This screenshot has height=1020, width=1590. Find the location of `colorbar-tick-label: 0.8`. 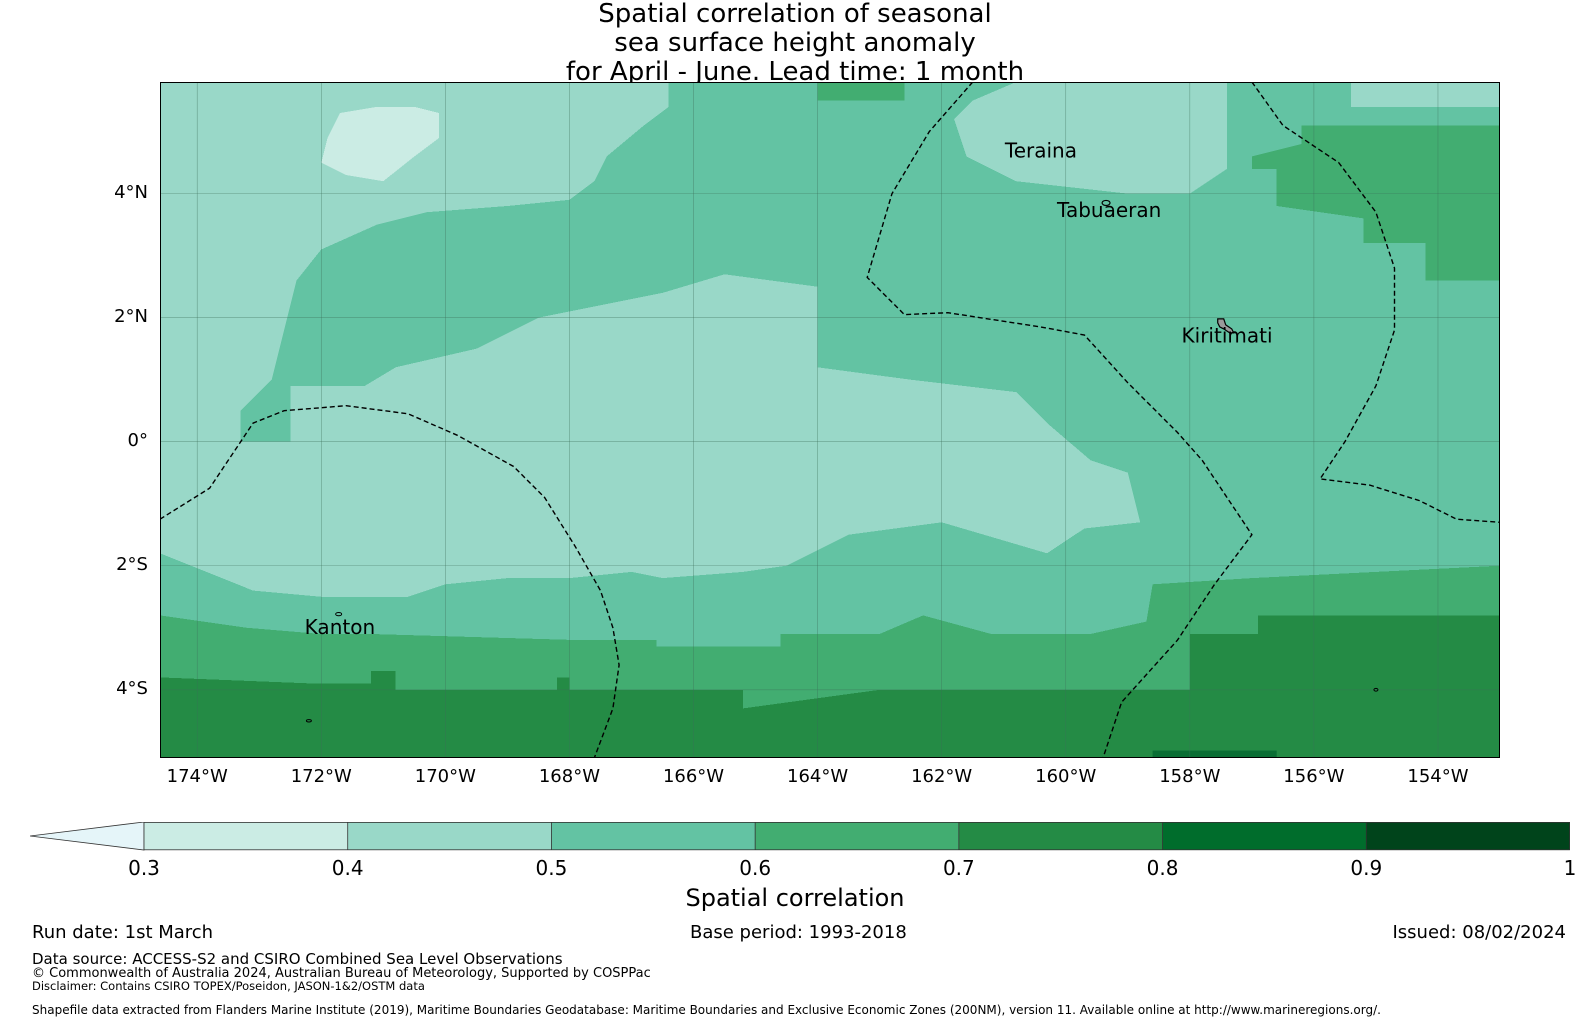

colorbar-tick-label: 0.8 is located at coordinates (1162, 868).